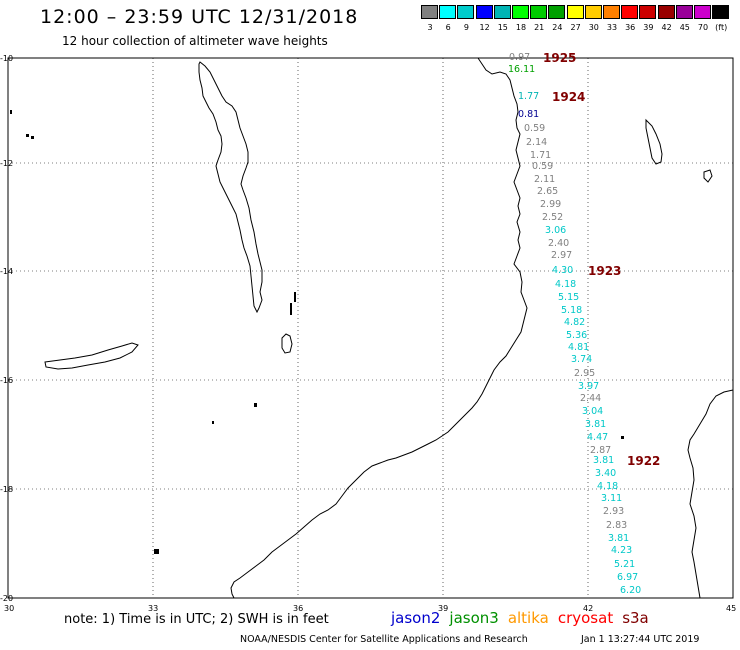 This screenshot has width=740, height=650. Describe the element at coordinates (528, 618) in the screenshot. I see `satellite-altika: altika` at that location.